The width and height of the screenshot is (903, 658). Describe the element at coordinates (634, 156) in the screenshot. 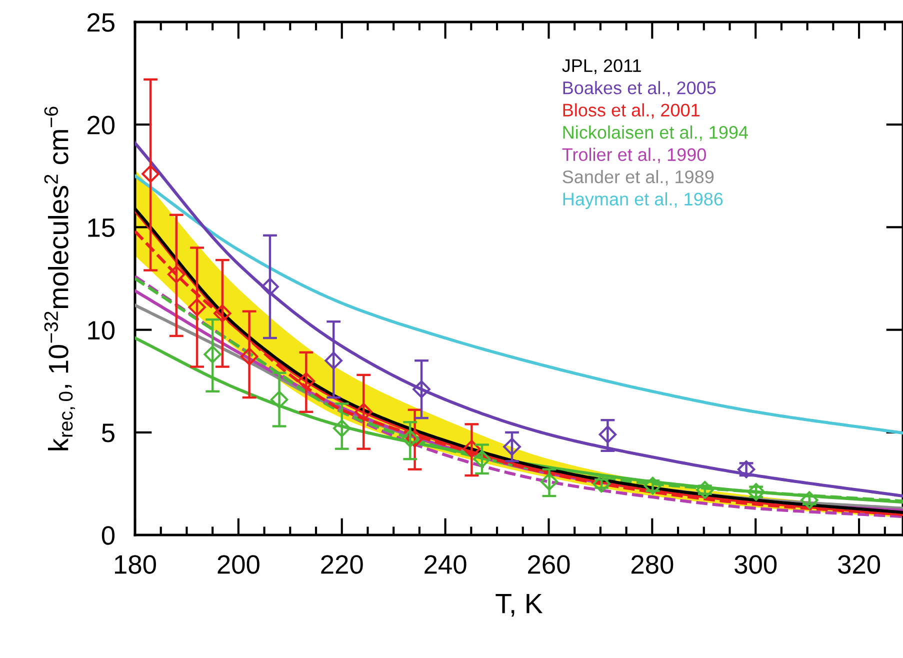

I see `text: Trolier et al., 1990` at that location.